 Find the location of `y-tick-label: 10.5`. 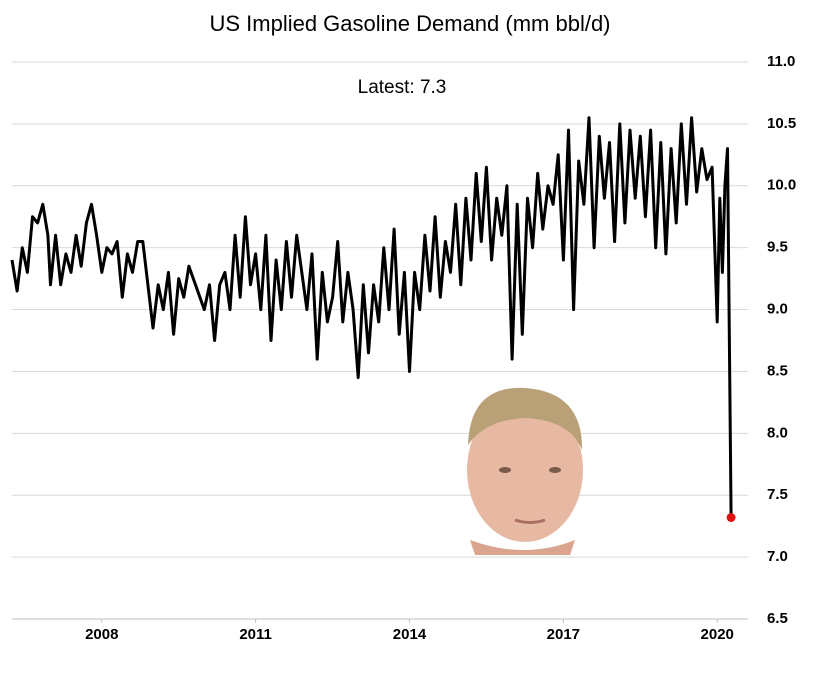

y-tick-label: 10.5 is located at coordinates (781, 123).